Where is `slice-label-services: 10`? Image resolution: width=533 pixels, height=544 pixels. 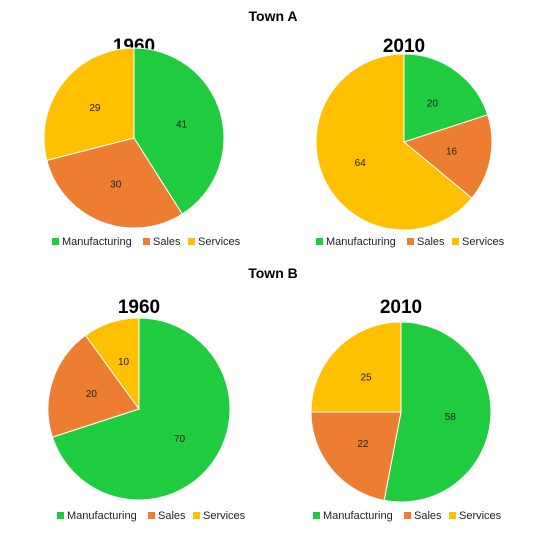 slice-label-services: 10 is located at coordinates (124, 362).